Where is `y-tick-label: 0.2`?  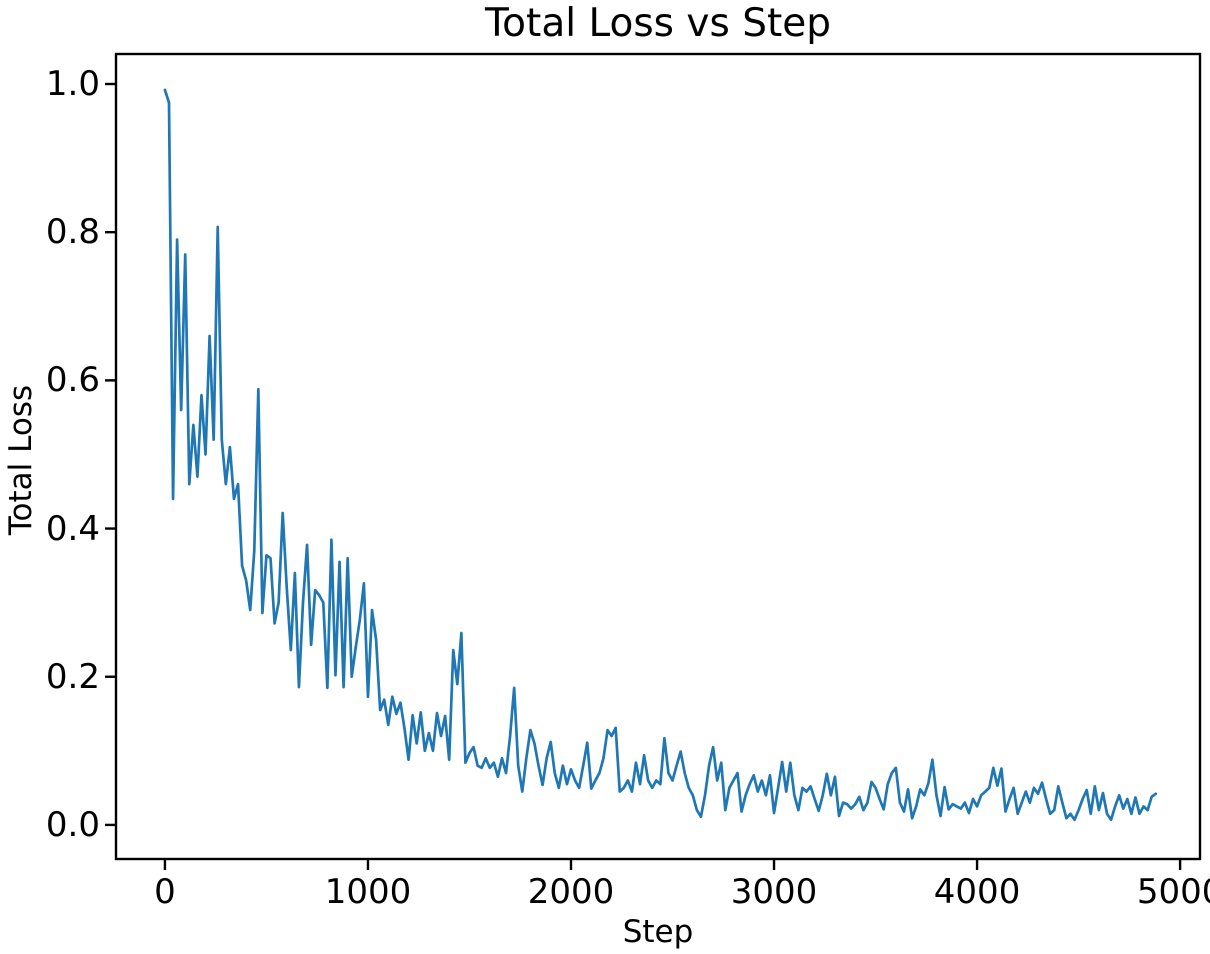
y-tick-label: 0.2 is located at coordinates (72, 676).